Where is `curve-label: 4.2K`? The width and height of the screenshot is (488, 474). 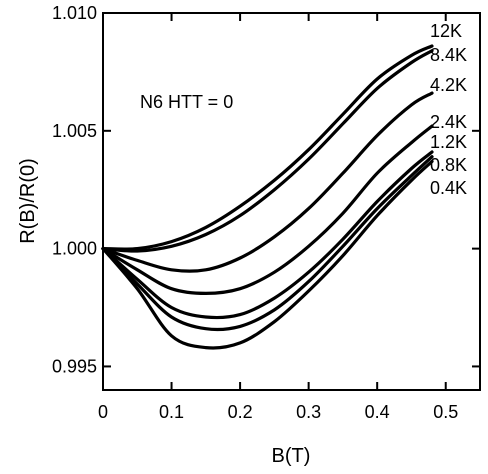
curve-label: 4.2K is located at coordinates (448, 85).